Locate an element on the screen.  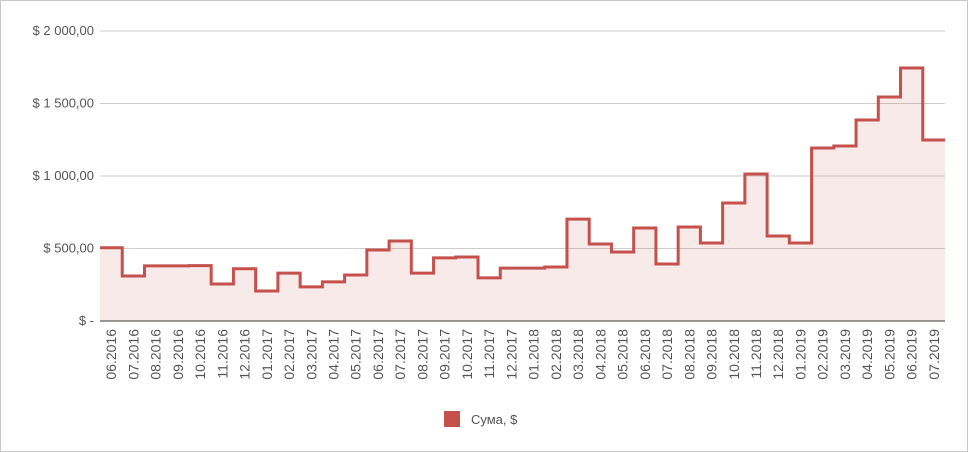
x-tick-label: 01.2019 is located at coordinates (800, 354).